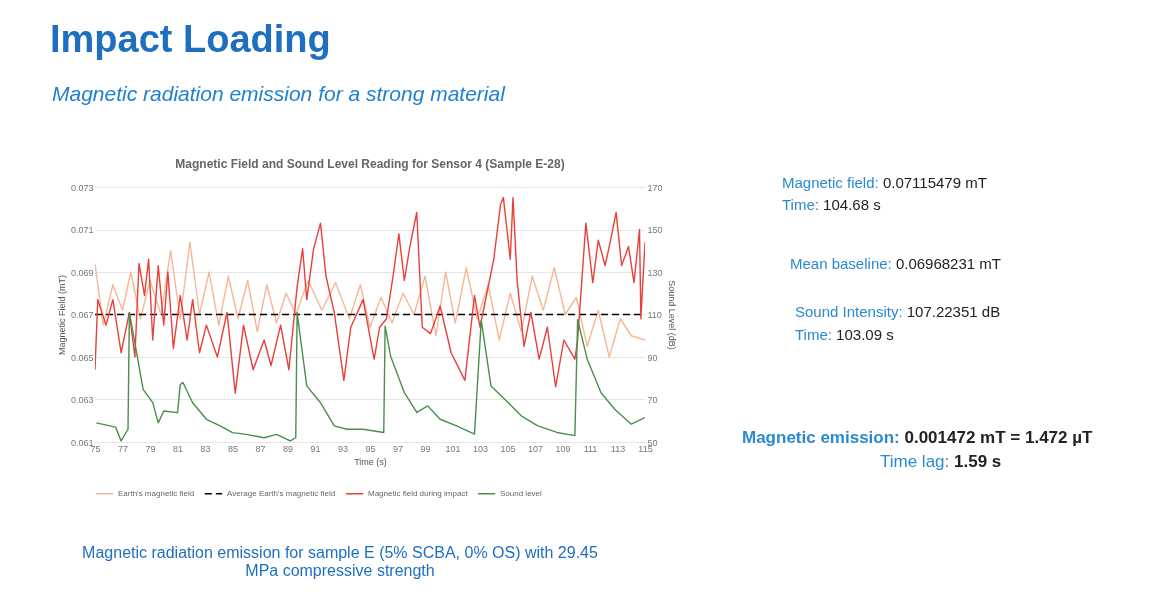 The height and width of the screenshot is (595, 1166). Describe the element at coordinates (917, 437) in the screenshot. I see `text: Magnetic emission: 0.001472 mT = 1.472 µT` at that location.